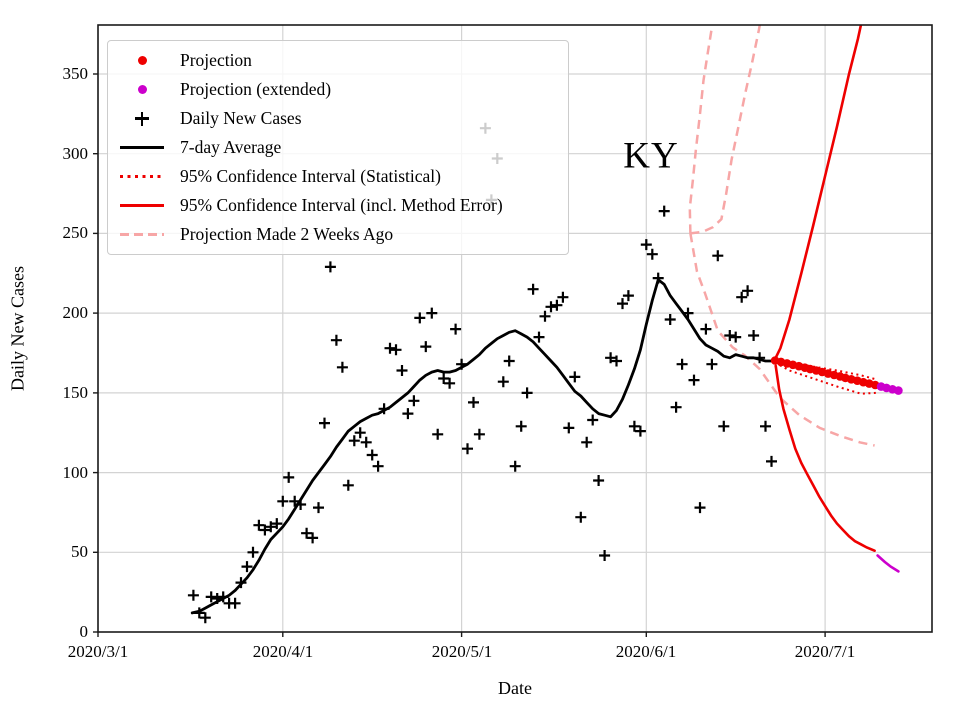  Describe the element at coordinates (256, 89) in the screenshot. I see `legend-label: Projection (extended)` at that location.